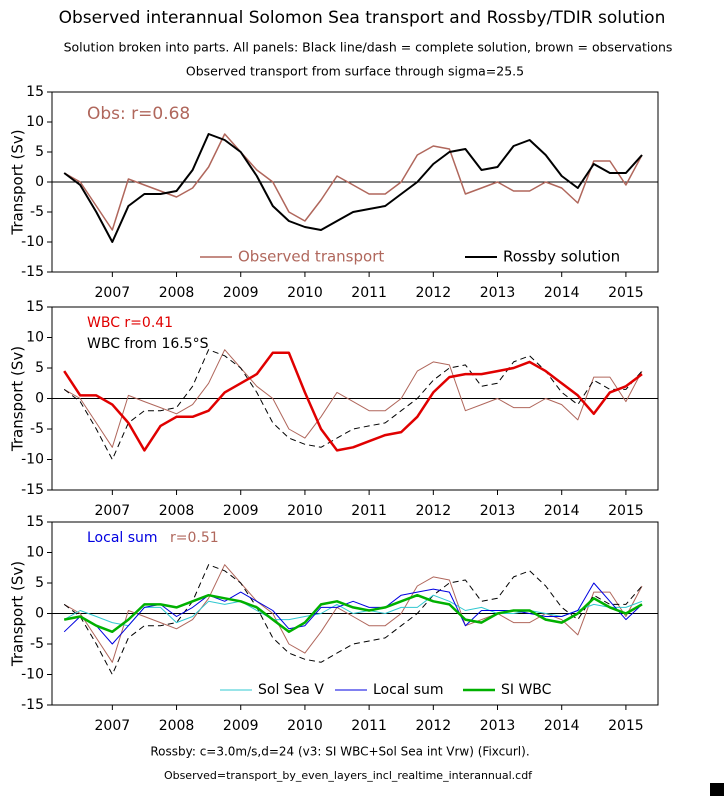 This screenshot has width=725, height=797. I want to click on annotation: r=0.51, so click(194, 538).